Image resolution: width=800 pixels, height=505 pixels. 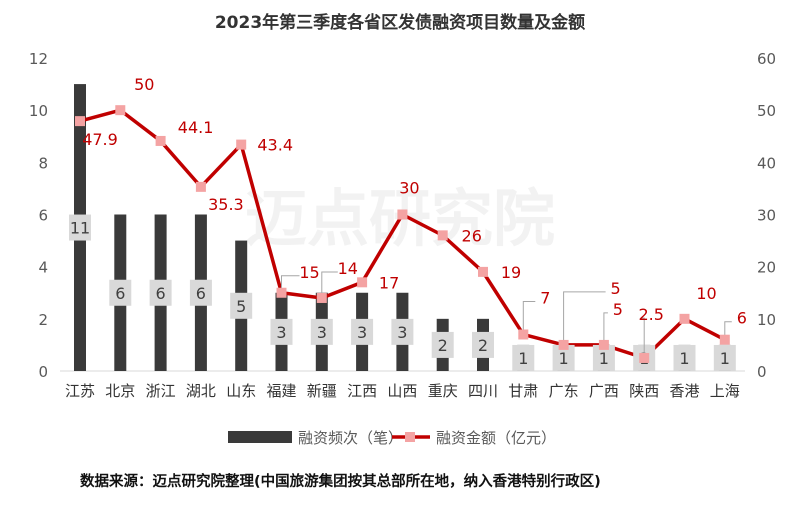 What do you see at coordinates (523, 391) in the screenshot?
I see `x-tick-label: 甘肃` at bounding box center [523, 391].